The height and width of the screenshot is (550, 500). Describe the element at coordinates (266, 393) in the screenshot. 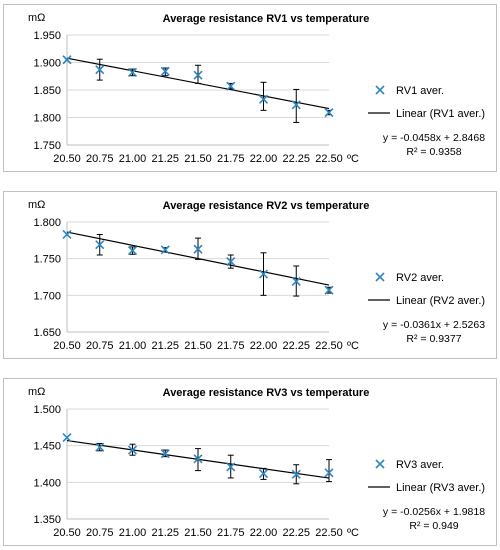

I see `chart-title: Average resistance RV3 vs temperature` at that location.